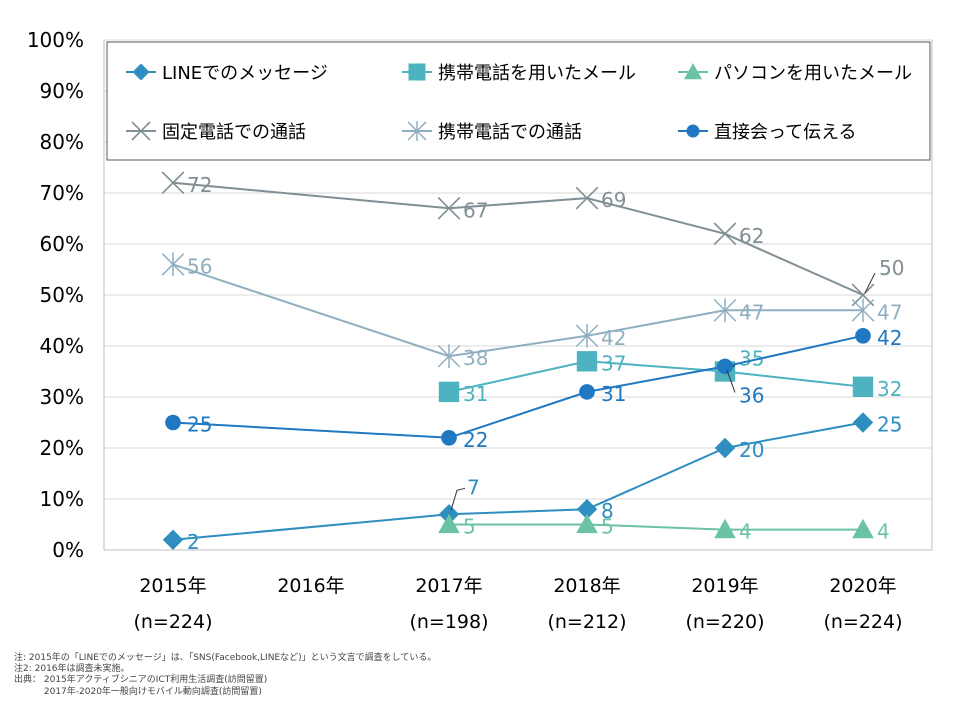 This screenshot has height=720, width=960. Describe the element at coordinates (586, 586) in the screenshot. I see `x-tick-label: 2018年` at that location.